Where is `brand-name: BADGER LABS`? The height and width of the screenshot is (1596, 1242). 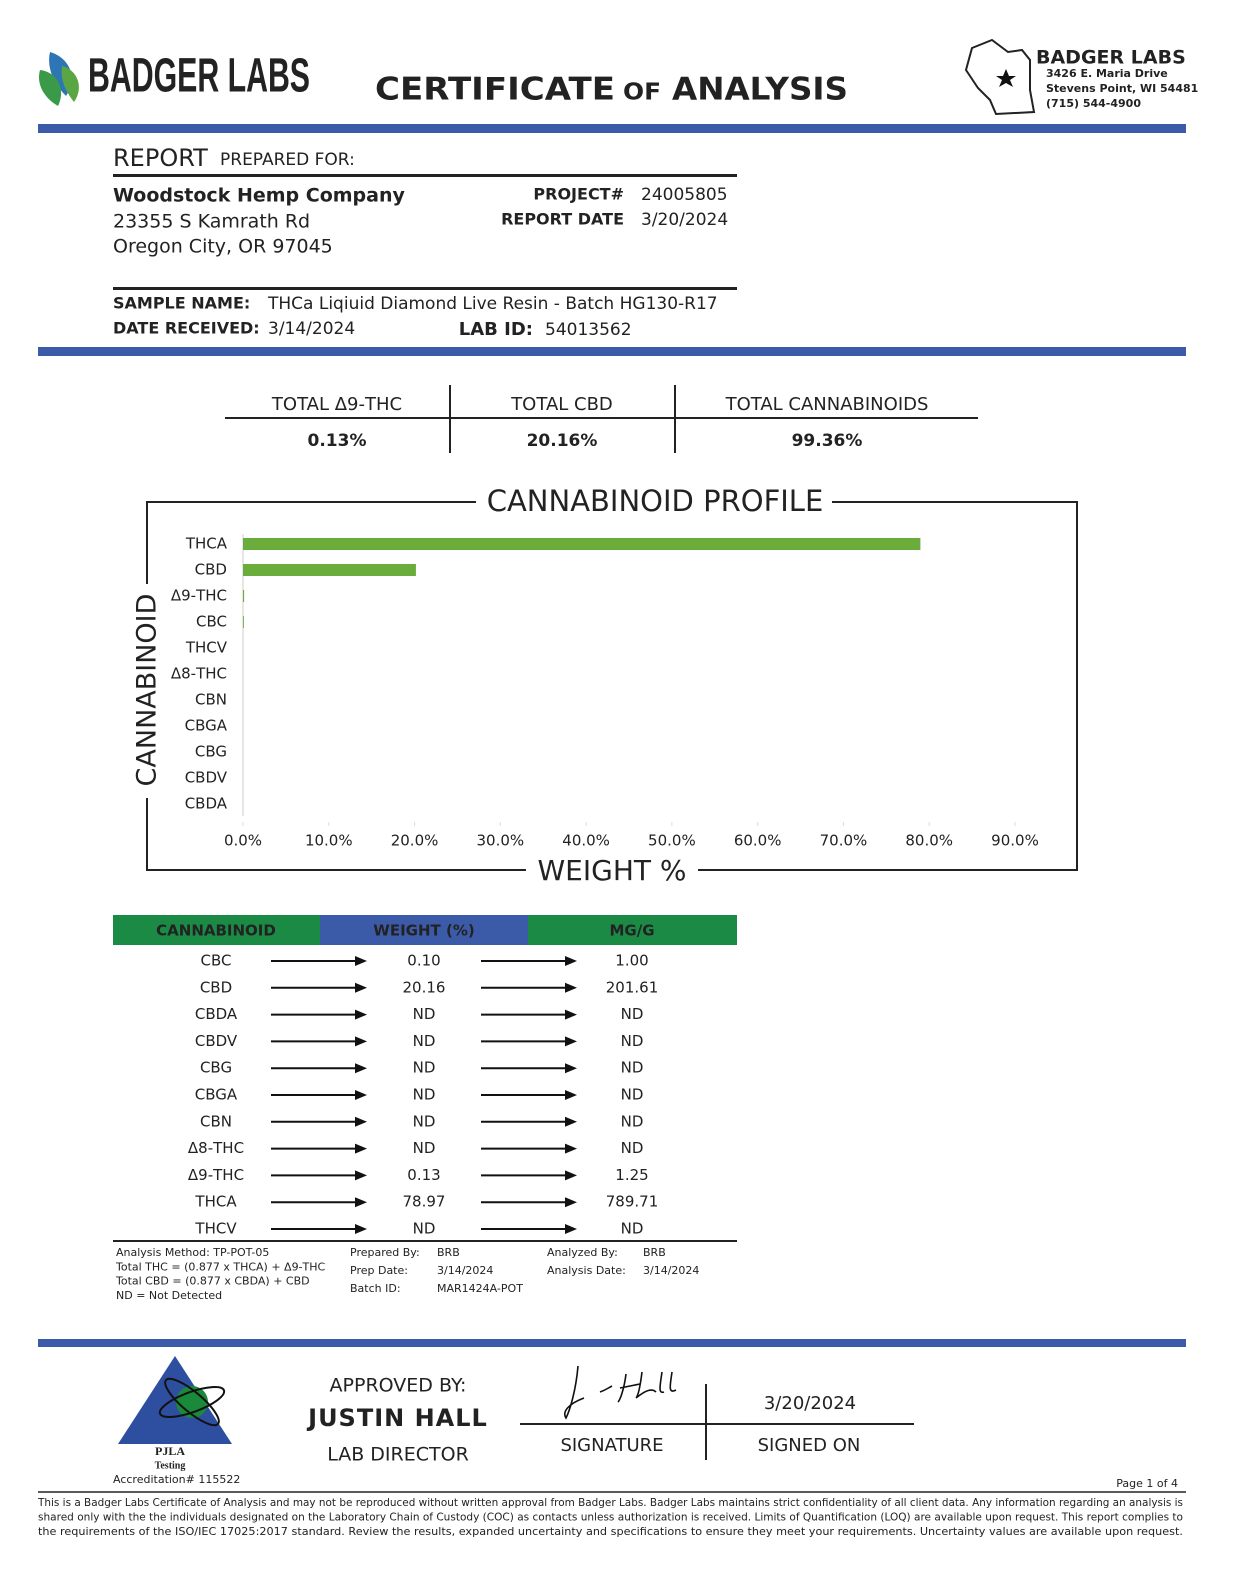 brand-name: BADGER LABS is located at coordinates (199, 76).